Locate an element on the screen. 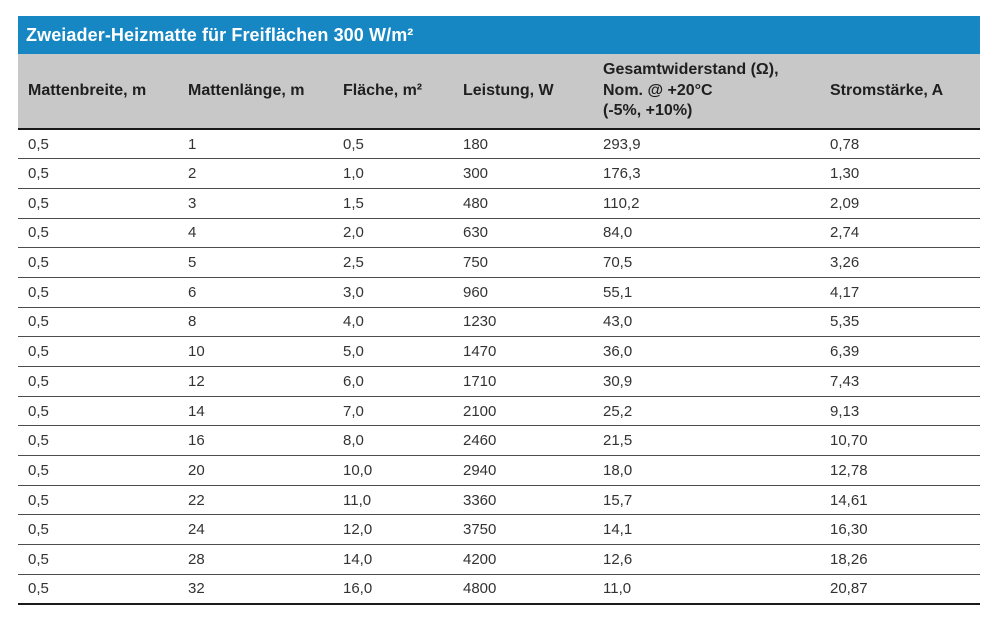  table-cell: 84,0 is located at coordinates (618, 233).